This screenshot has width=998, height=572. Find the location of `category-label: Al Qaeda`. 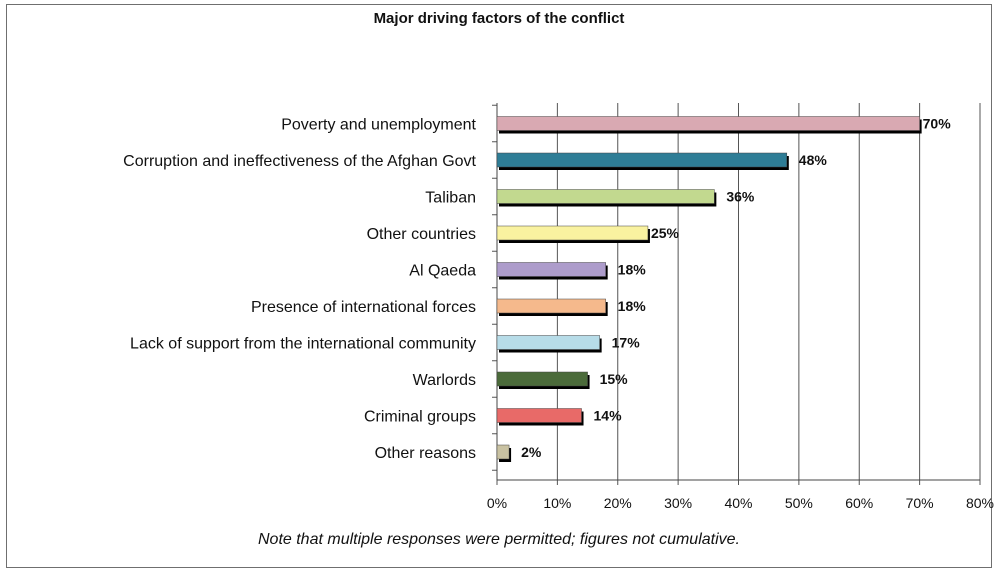

category-label: Al Qaeda is located at coordinates (442, 271).